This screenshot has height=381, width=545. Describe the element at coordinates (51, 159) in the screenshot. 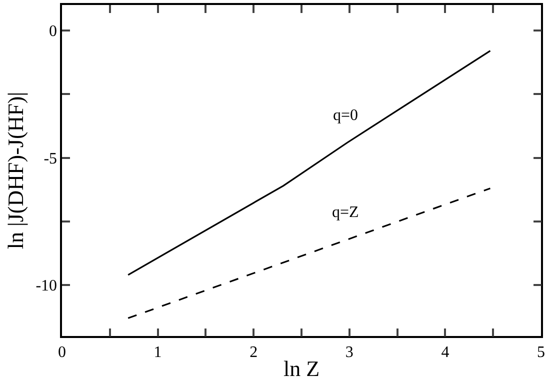

I see `y-tick-label: -5` at that location.